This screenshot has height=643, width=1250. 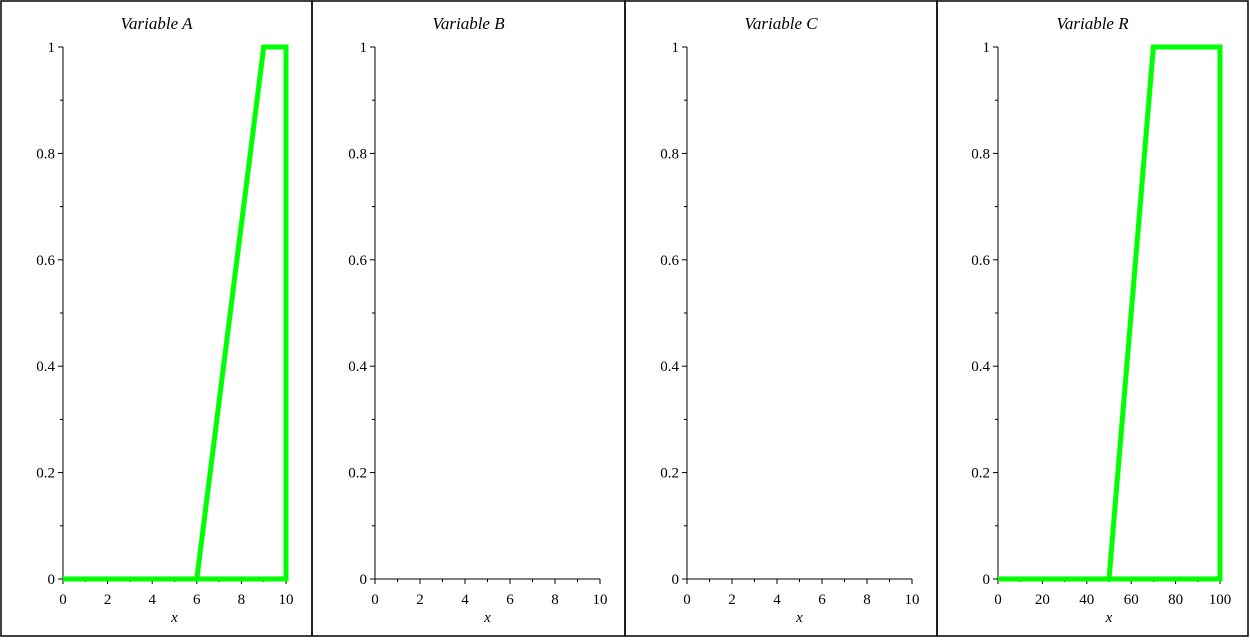 What do you see at coordinates (1175, 600) in the screenshot?
I see `x-tick-label: 80` at bounding box center [1175, 600].